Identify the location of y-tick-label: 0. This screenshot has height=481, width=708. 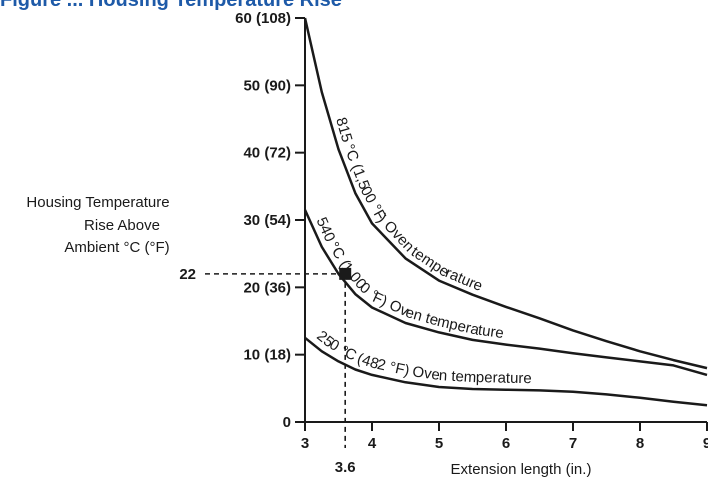
(287, 422).